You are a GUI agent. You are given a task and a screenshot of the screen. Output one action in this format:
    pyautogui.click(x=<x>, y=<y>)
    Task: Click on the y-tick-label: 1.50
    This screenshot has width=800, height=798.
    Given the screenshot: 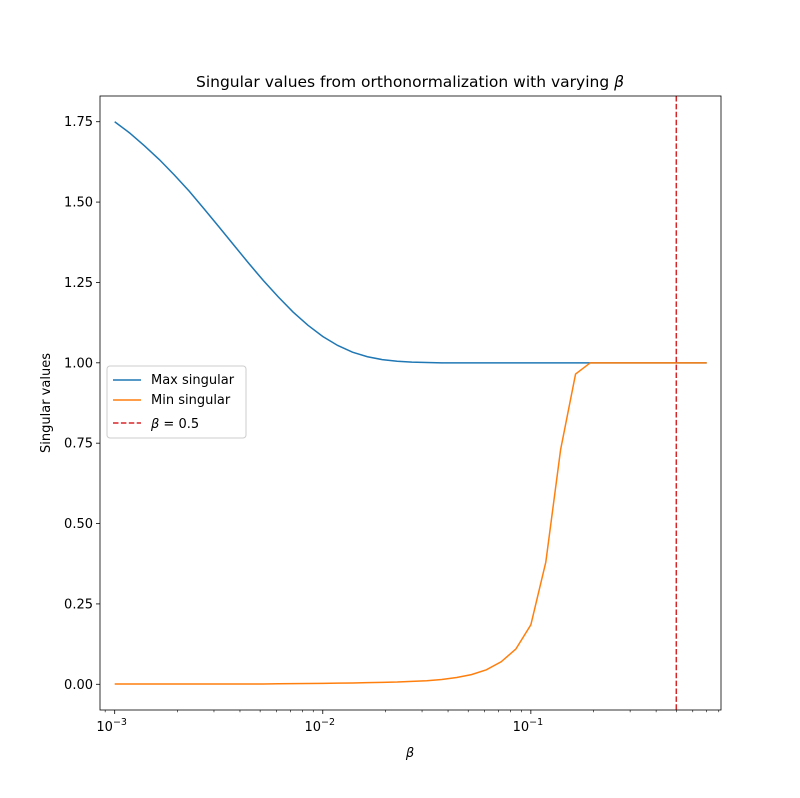 What is the action you would take?
    pyautogui.click(x=78, y=203)
    